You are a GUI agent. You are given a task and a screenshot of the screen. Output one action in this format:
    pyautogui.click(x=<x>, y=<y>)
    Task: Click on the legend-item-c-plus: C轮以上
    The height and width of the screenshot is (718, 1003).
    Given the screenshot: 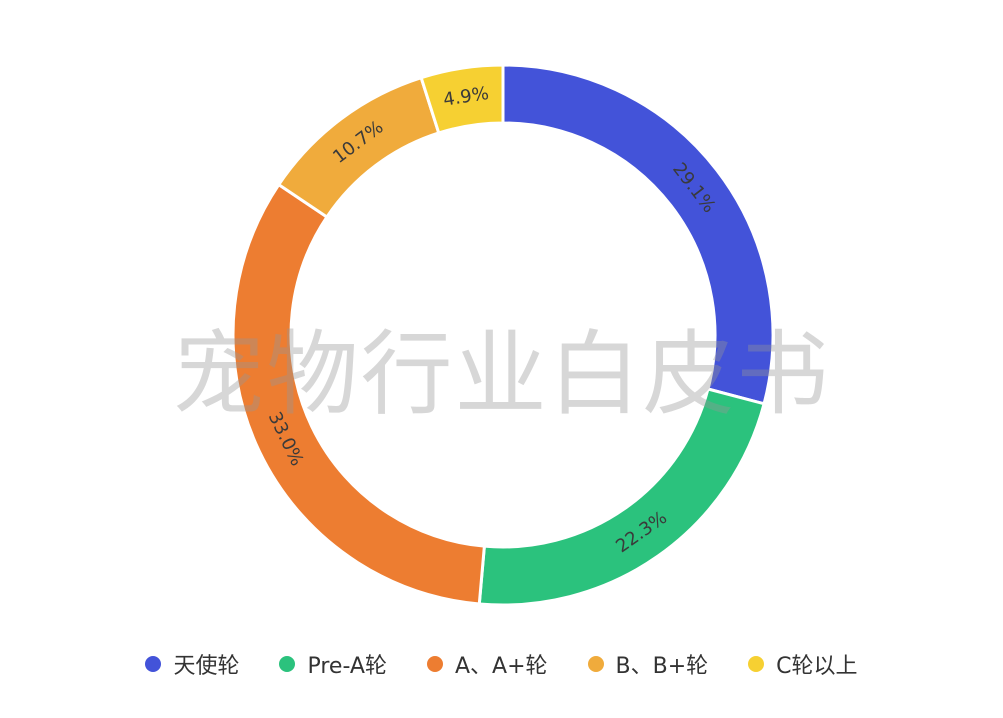 What is the action you would take?
    pyautogui.click(x=803, y=664)
    